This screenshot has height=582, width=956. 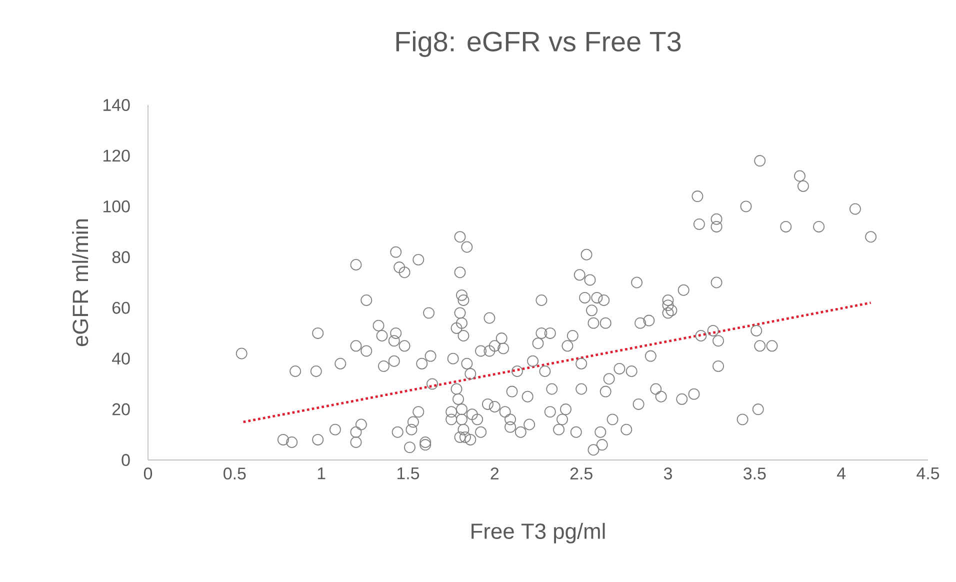 What do you see at coordinates (126, 460) in the screenshot?
I see `y-tick-label: 0` at bounding box center [126, 460].